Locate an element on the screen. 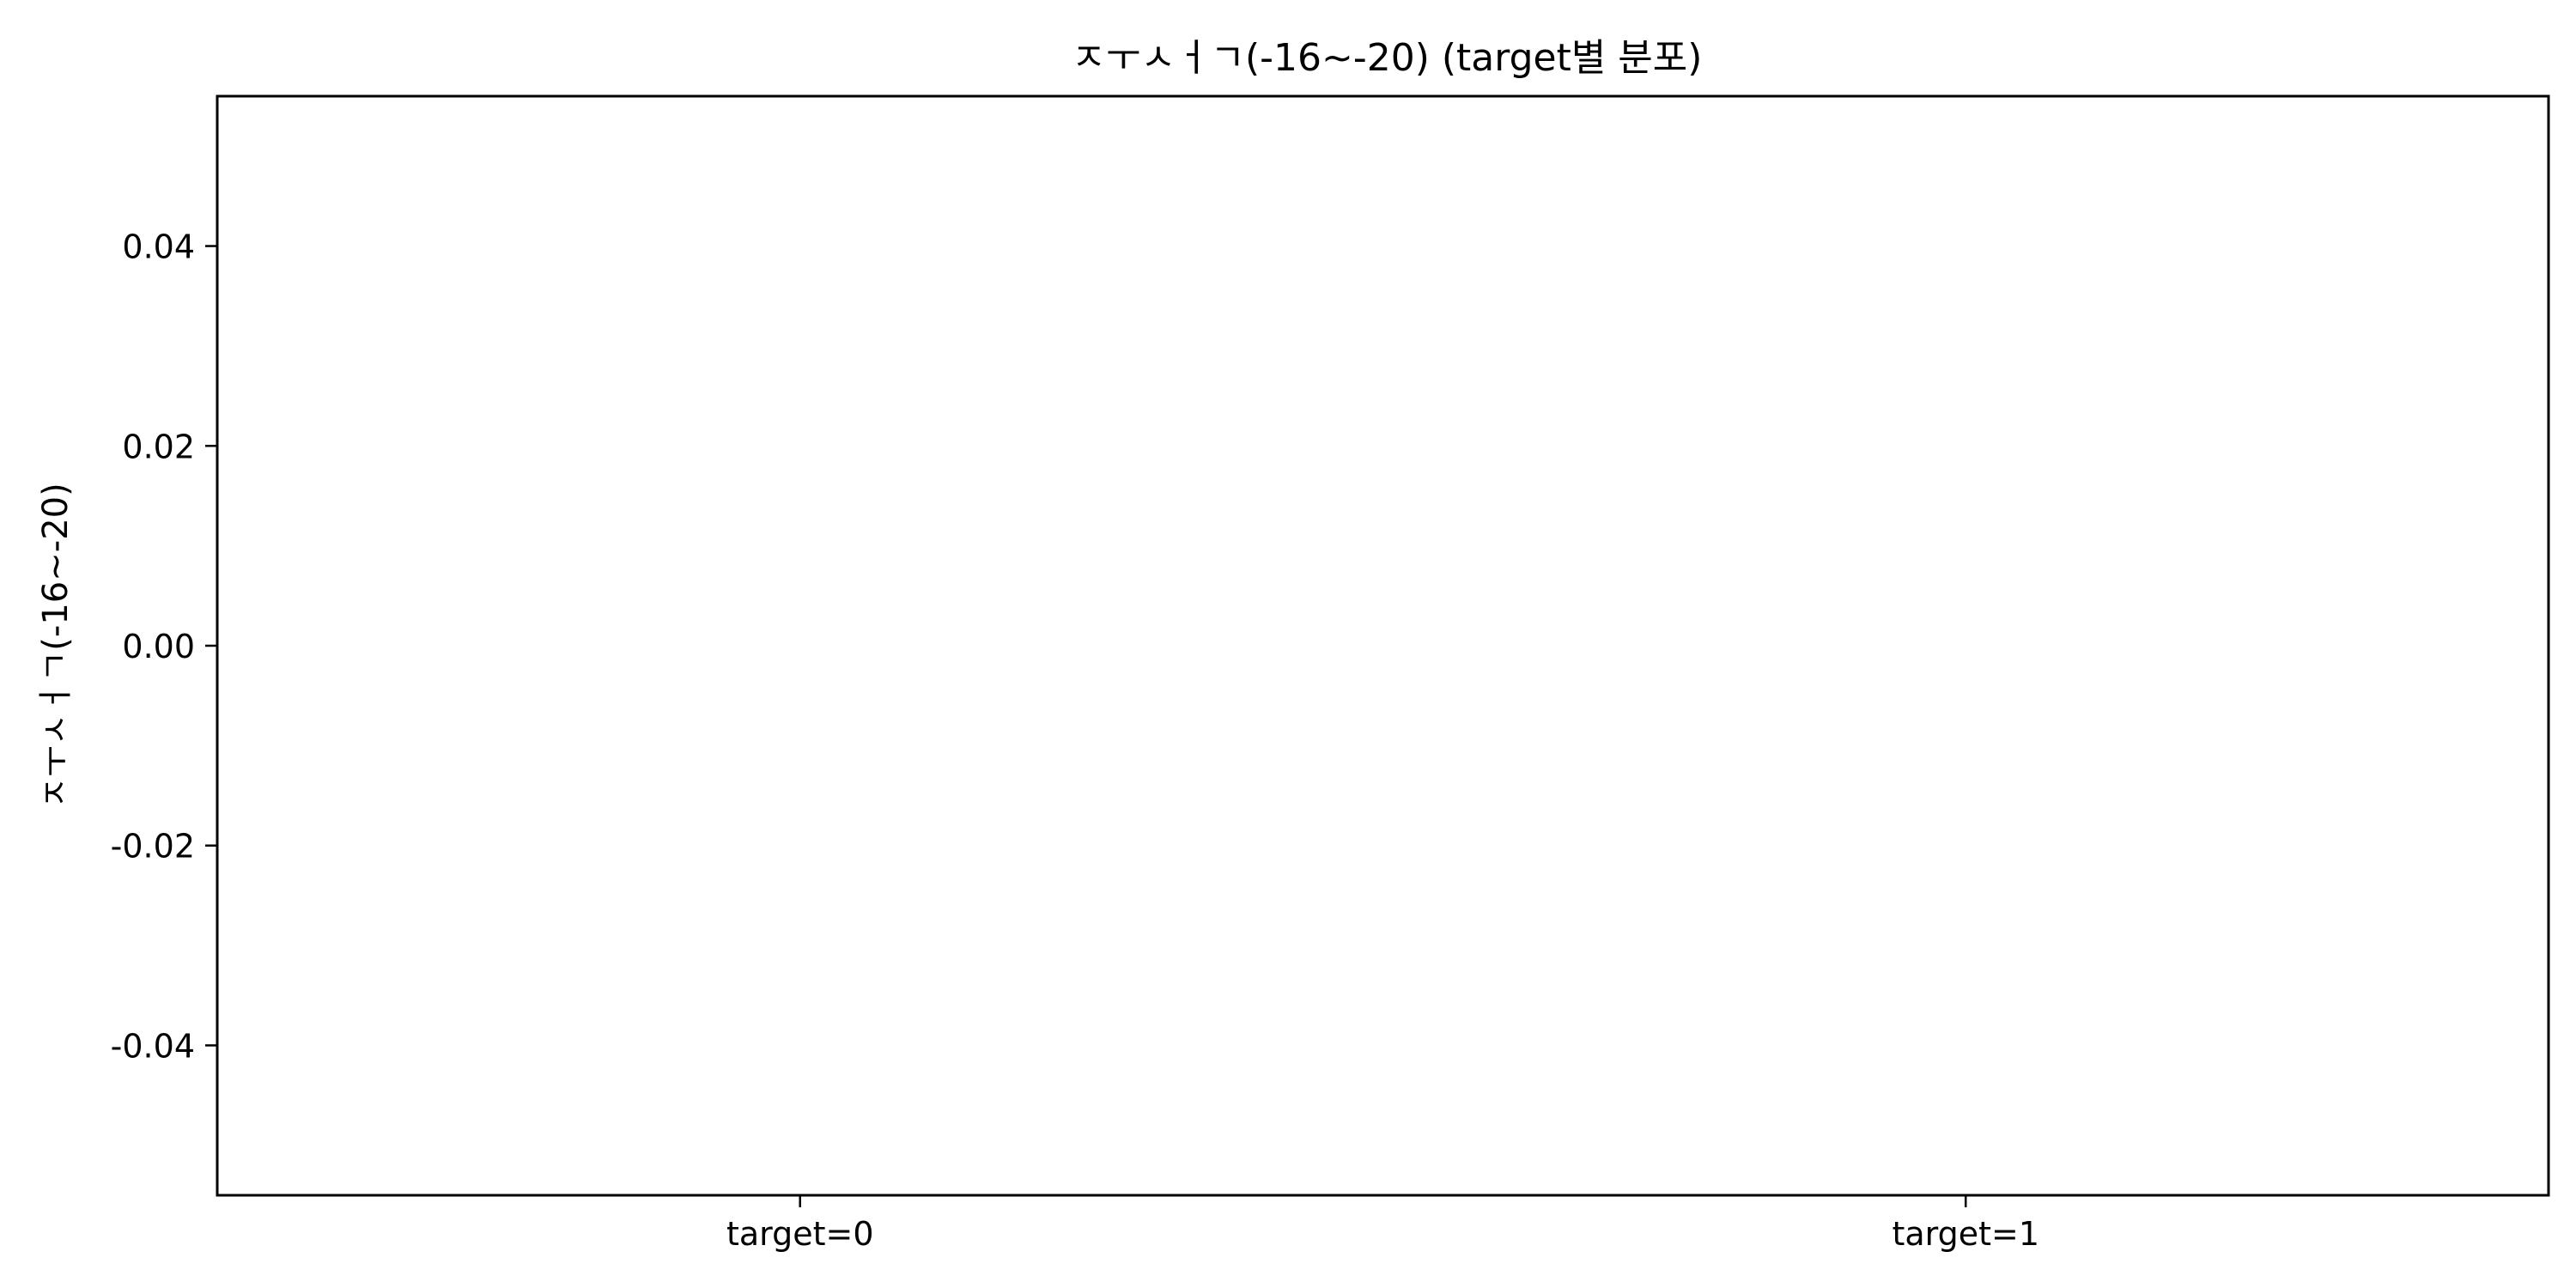  x-tick-label: target=1 is located at coordinates (1966, 1234).